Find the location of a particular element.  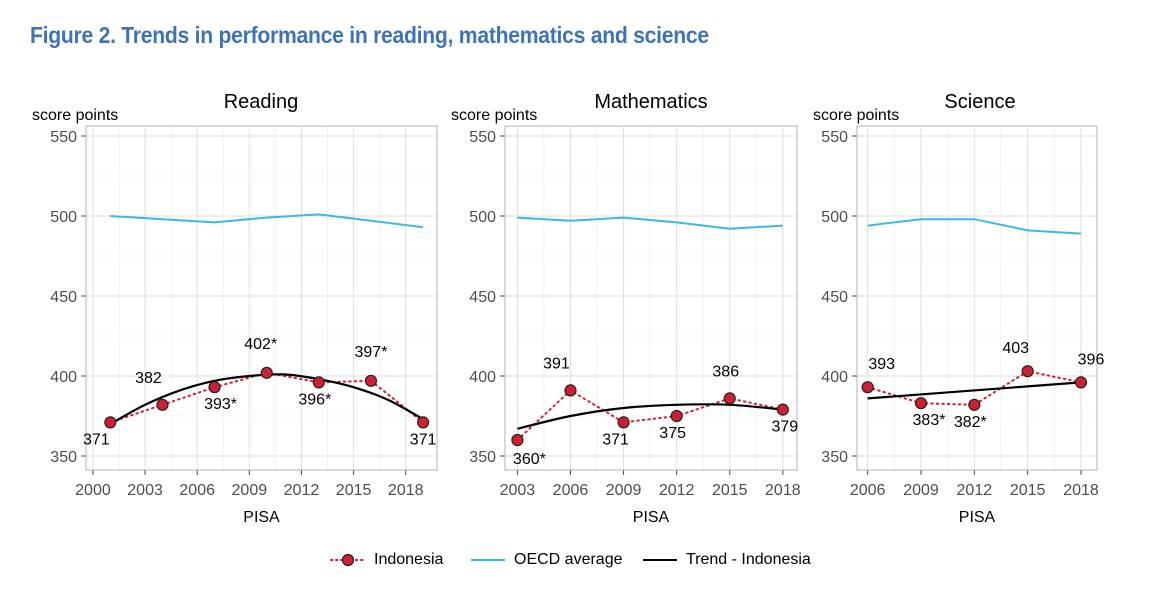

data-label: 393 is located at coordinates (881, 364).